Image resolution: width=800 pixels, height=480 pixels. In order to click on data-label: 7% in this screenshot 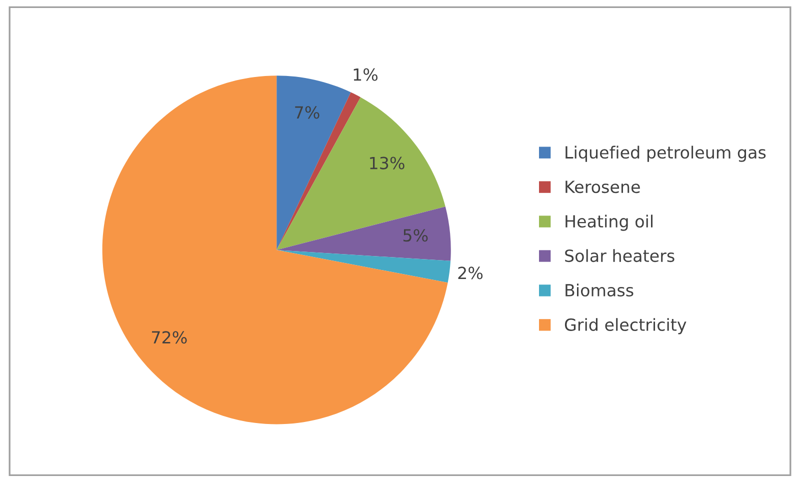, I will do `click(307, 112)`.